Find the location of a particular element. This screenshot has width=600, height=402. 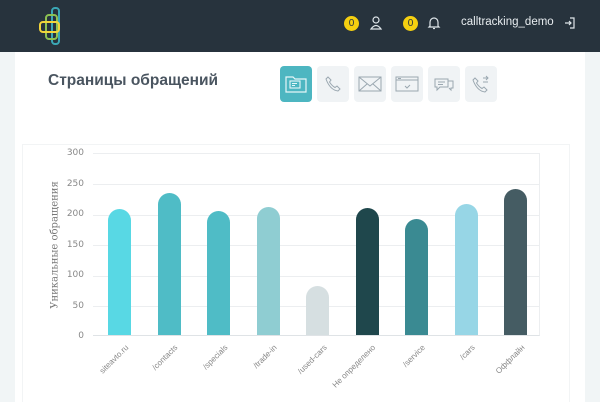

users-badge: 0 is located at coordinates (351, 23).